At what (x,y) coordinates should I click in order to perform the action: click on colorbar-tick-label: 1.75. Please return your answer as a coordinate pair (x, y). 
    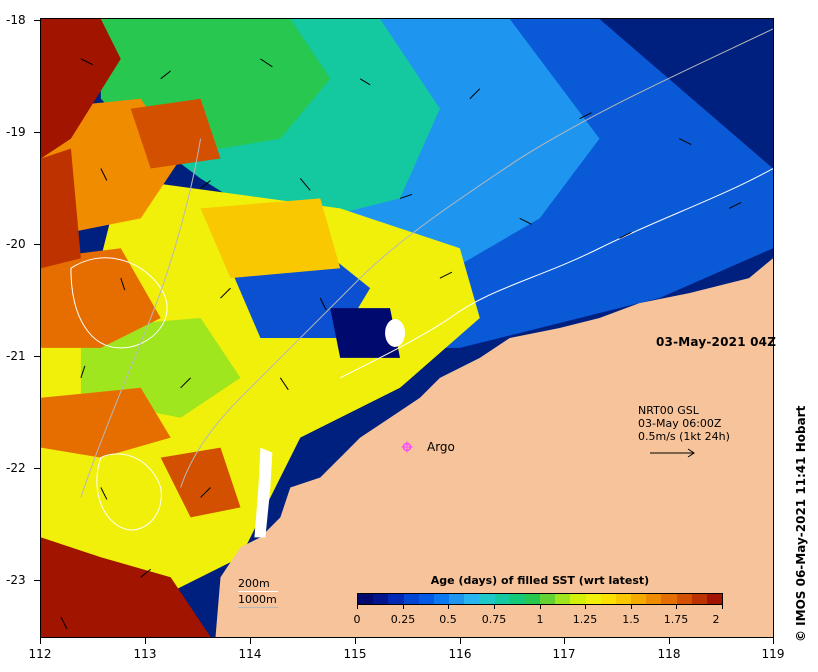
    Looking at the image, I should click on (676, 619).